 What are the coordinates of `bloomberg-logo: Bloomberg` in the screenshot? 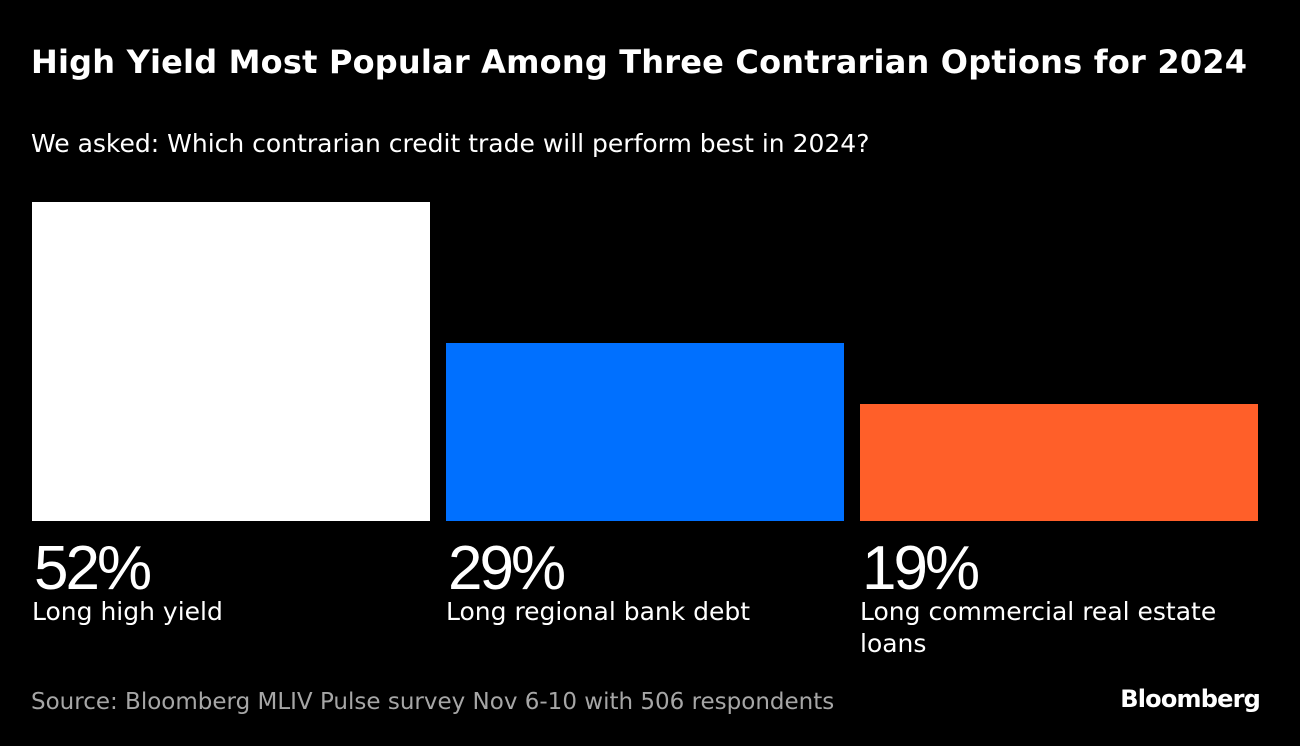 It's located at (1190, 699).